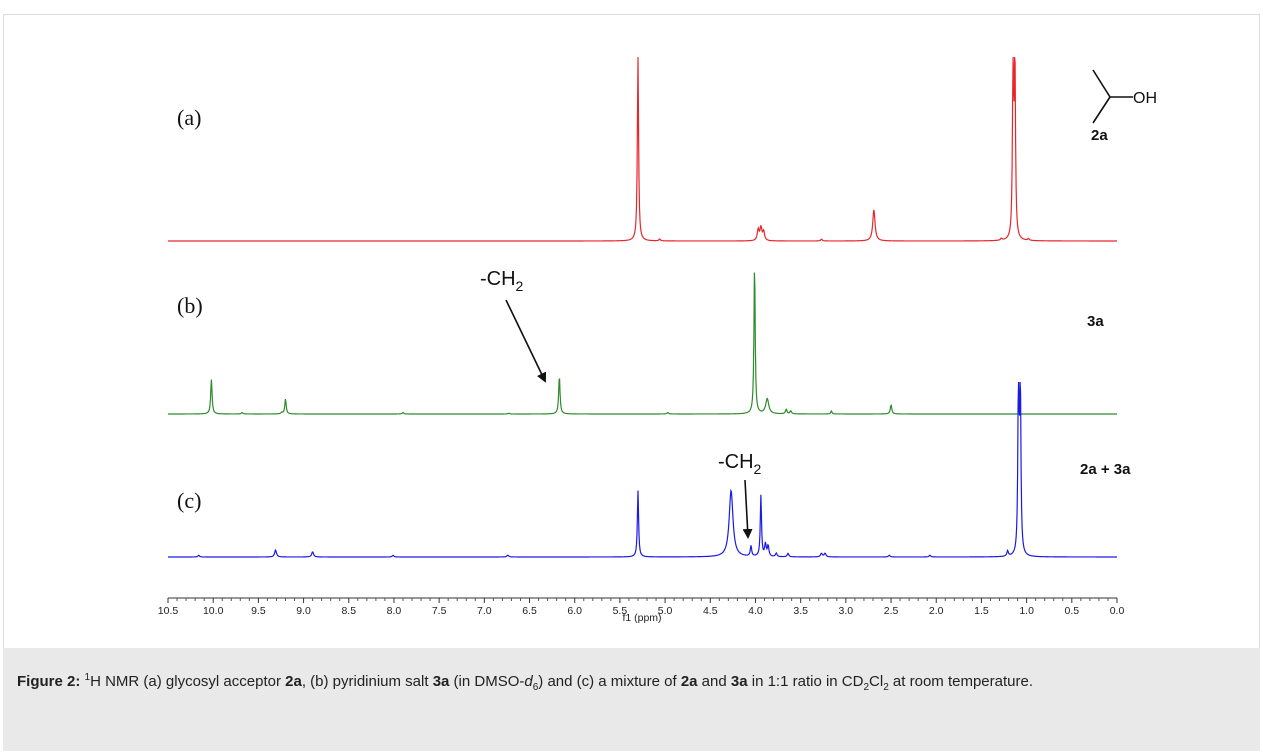 This screenshot has height=753, width=1263. What do you see at coordinates (535, 687) in the screenshot?
I see `caption-sub1: 6` at bounding box center [535, 687].